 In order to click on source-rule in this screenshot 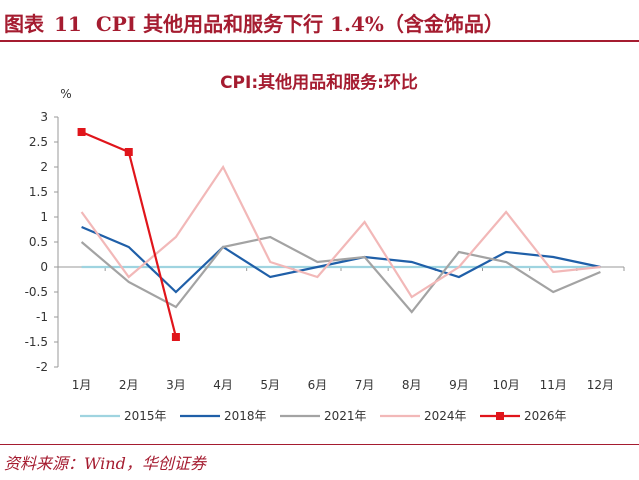, I will do `click(319, 444)`.